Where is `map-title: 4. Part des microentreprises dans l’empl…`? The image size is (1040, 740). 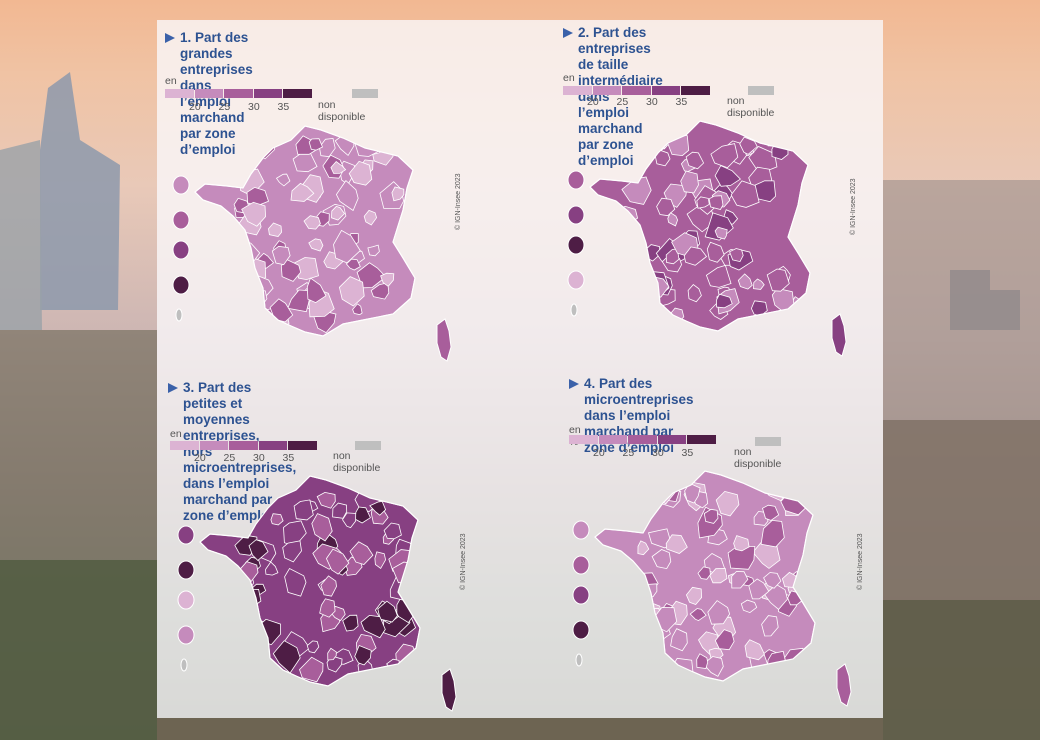 map-title: 4. Part des microentreprises dans l’empl… is located at coordinates (639, 415).